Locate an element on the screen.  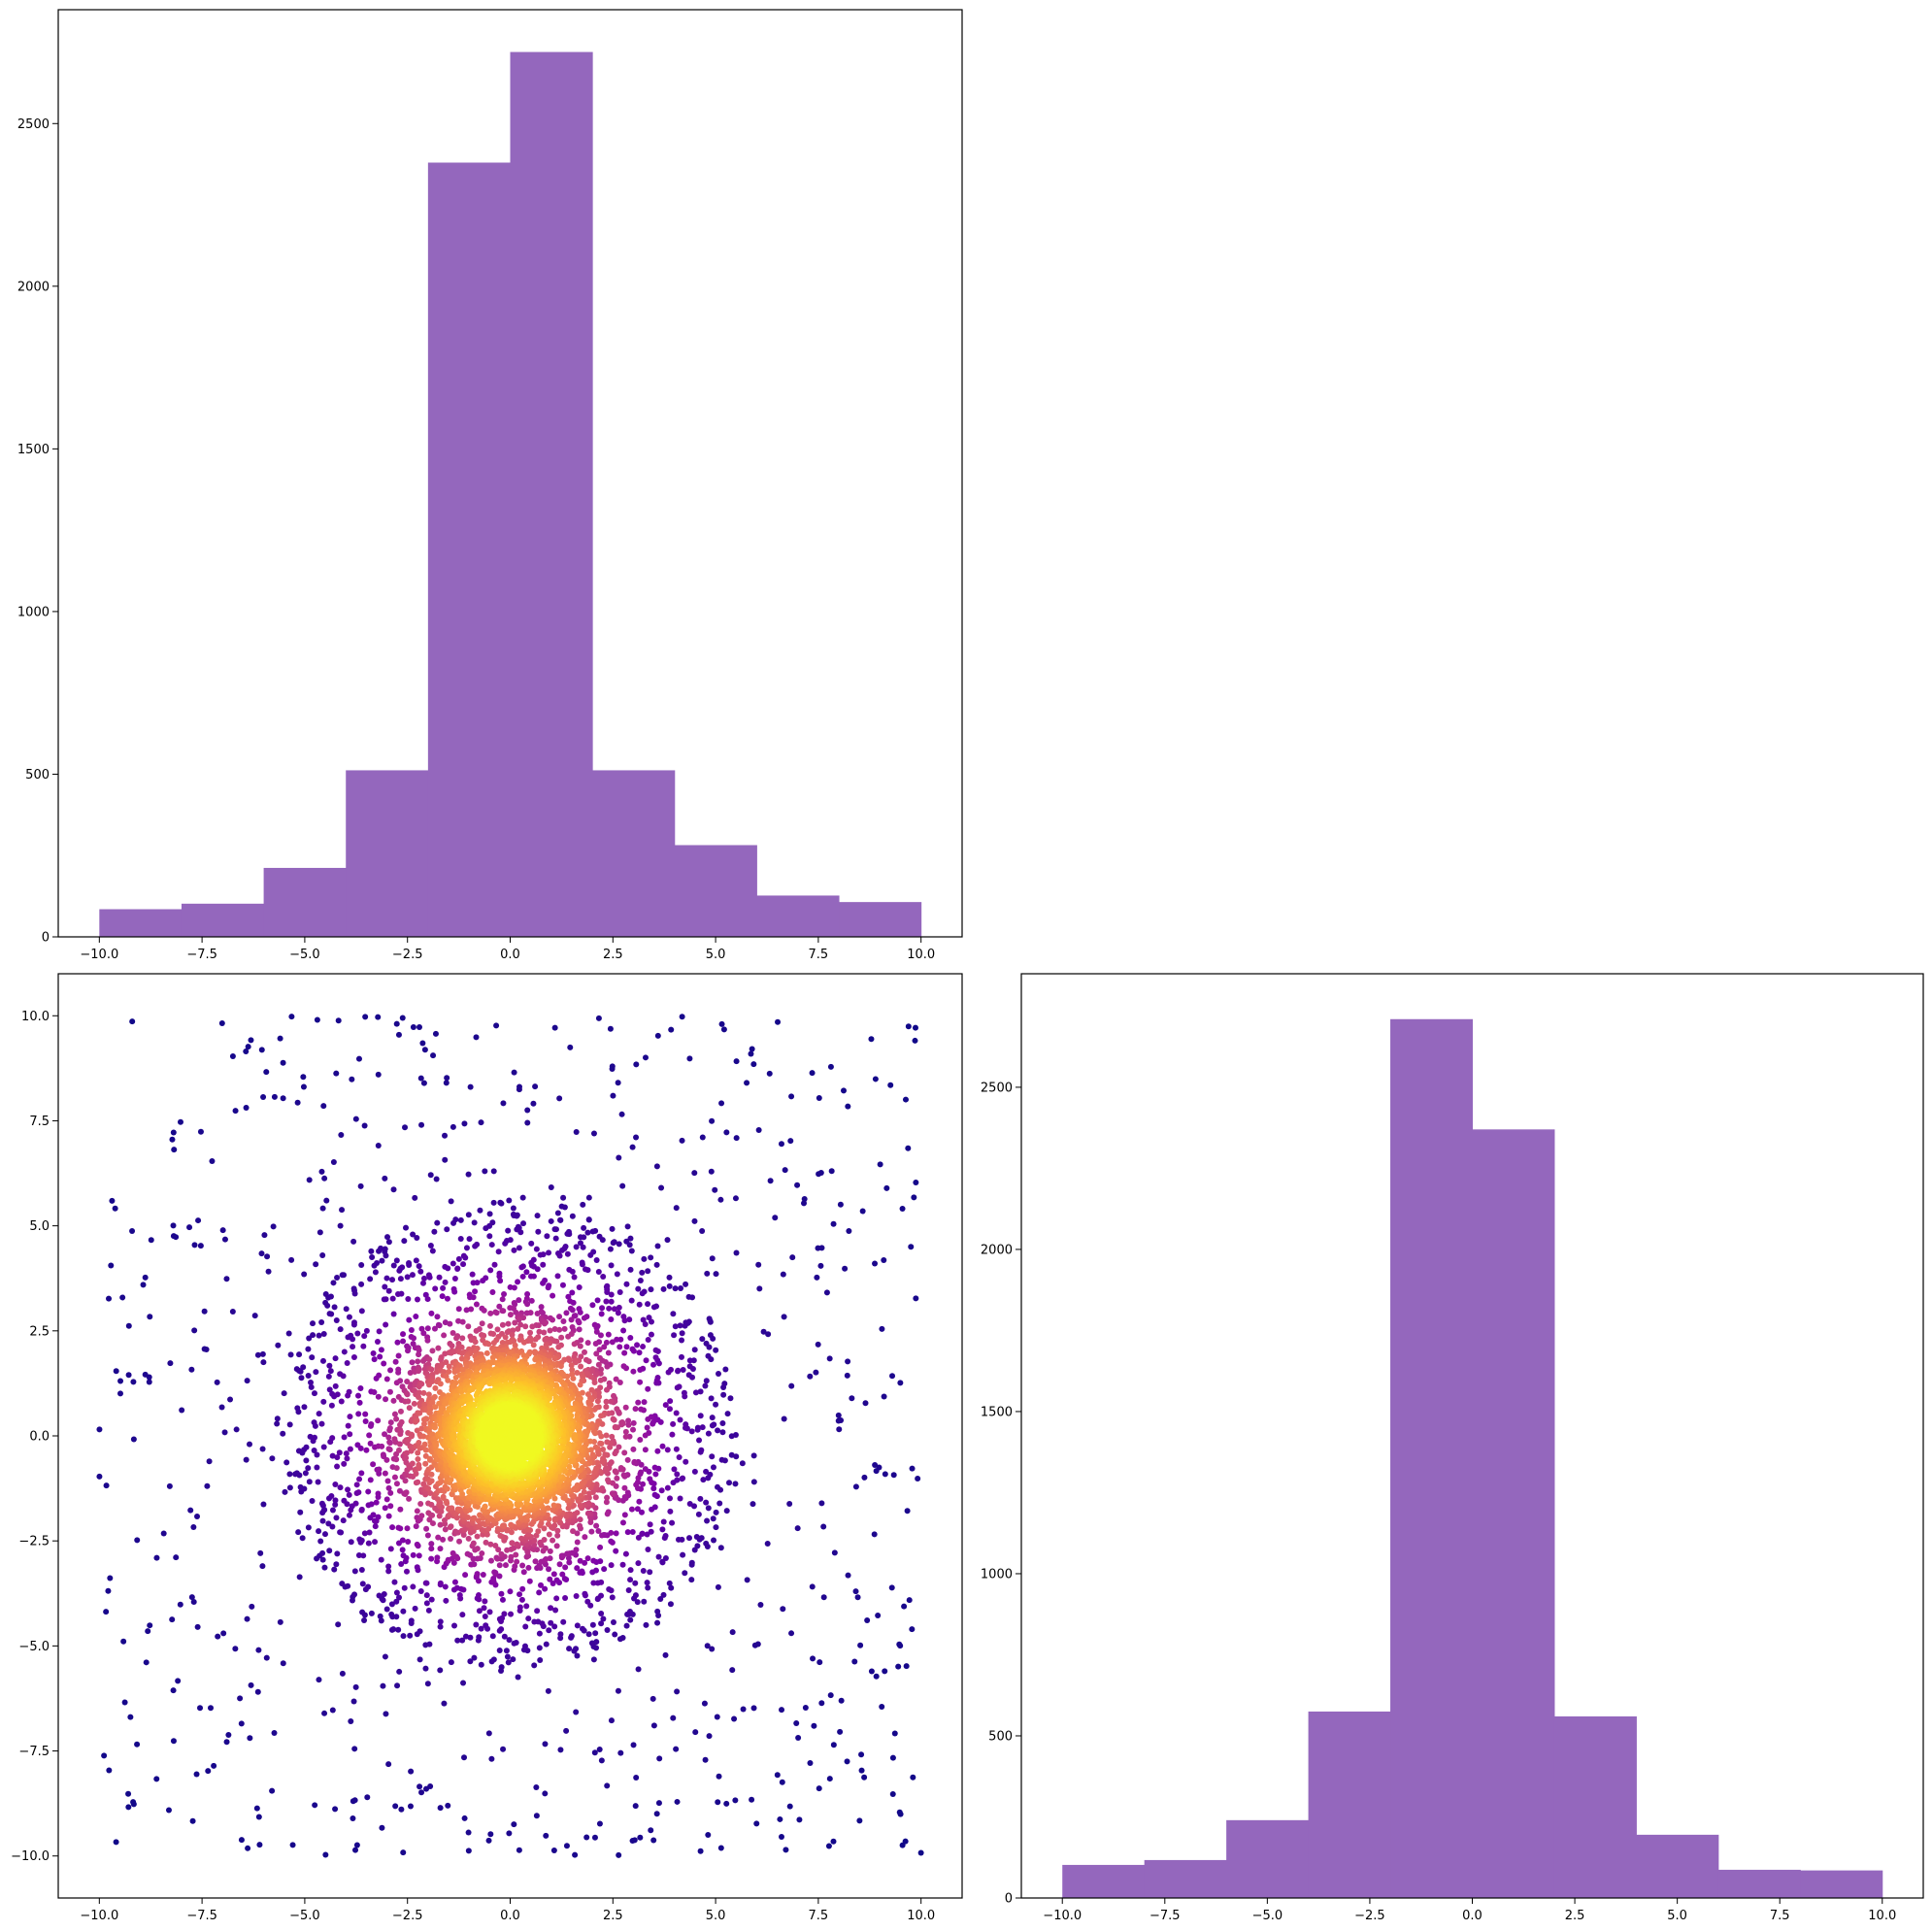
x-tick-label: −2.5 is located at coordinates (408, 955).